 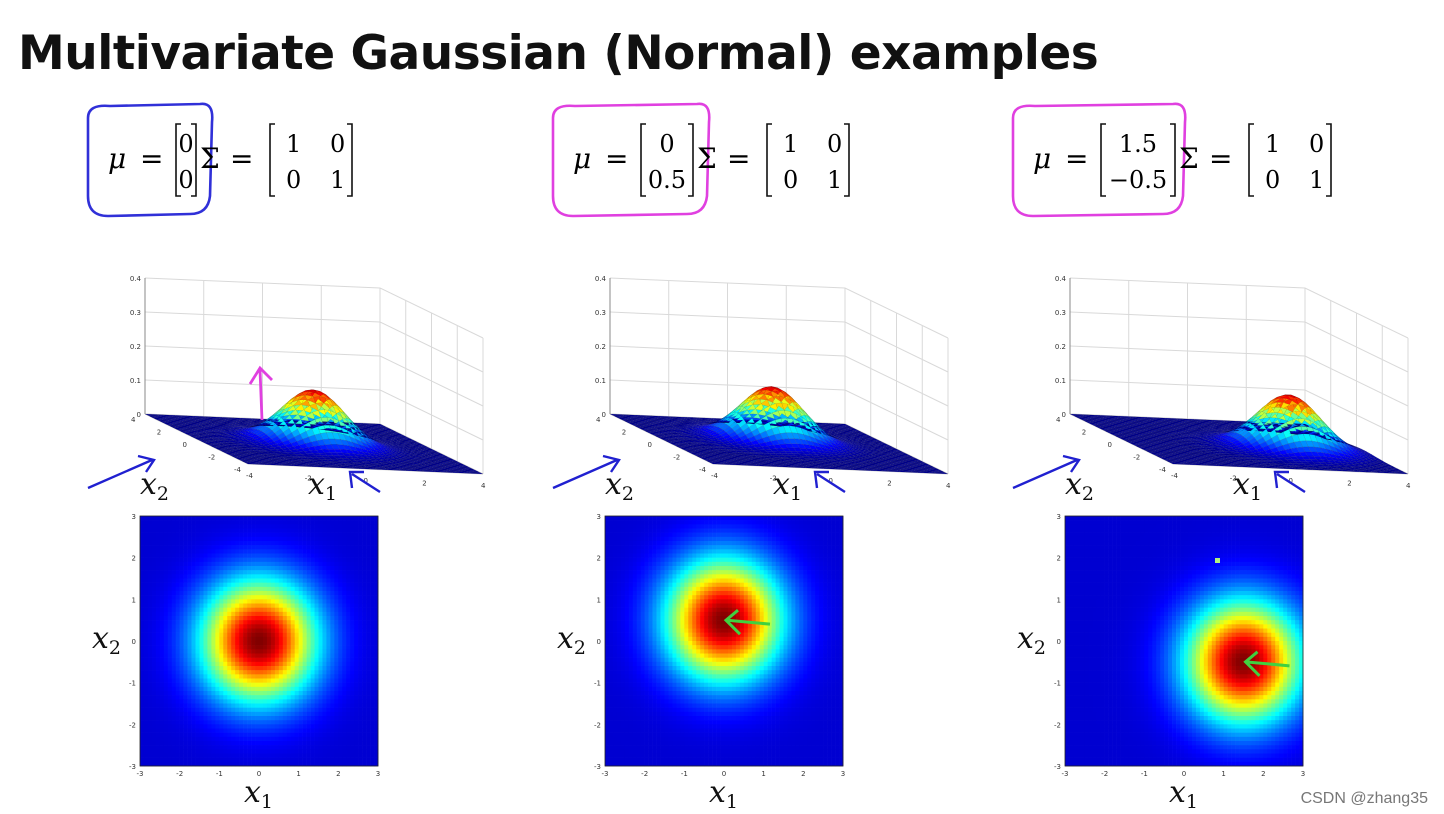 What do you see at coordinates (238, 470) in the screenshot?
I see `x2-tick-label: -4` at bounding box center [238, 470].